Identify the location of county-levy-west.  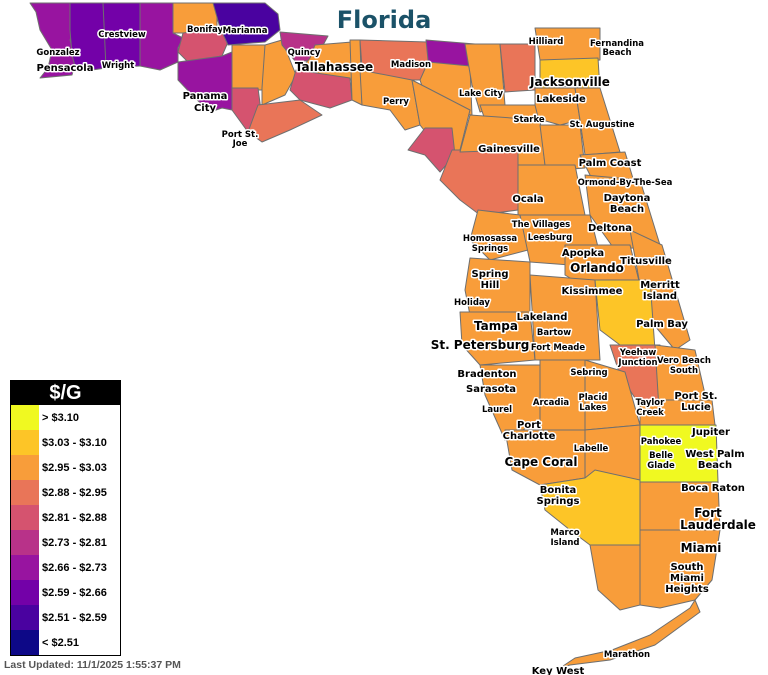
(431, 150).